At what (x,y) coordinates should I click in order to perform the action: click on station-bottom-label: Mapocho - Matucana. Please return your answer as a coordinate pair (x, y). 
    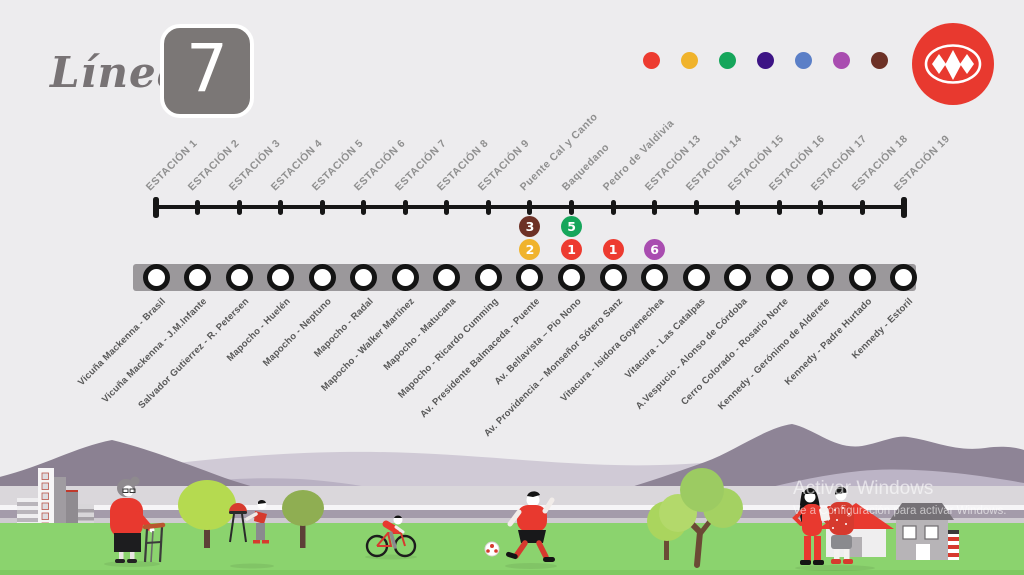
    Looking at the image, I should click on (420, 334).